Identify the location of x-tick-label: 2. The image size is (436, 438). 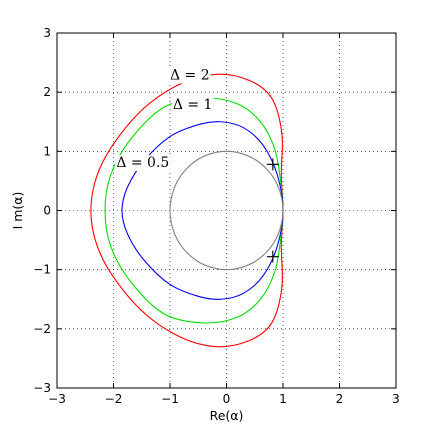
(340, 399).